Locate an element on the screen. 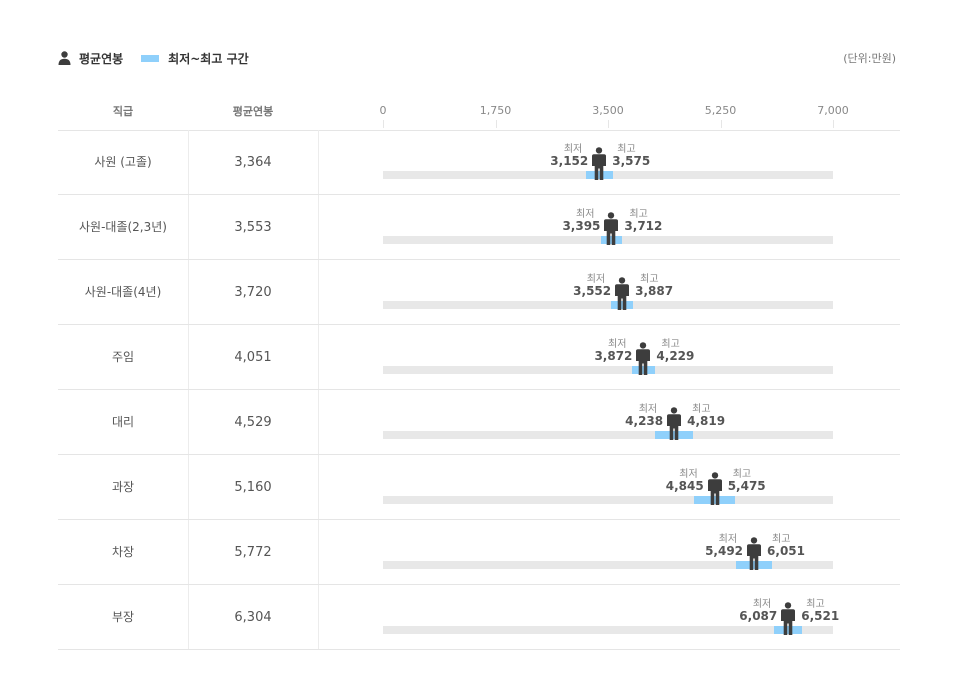 This screenshot has width=953, height=700. x-tick-label: 7,000 is located at coordinates (833, 110).